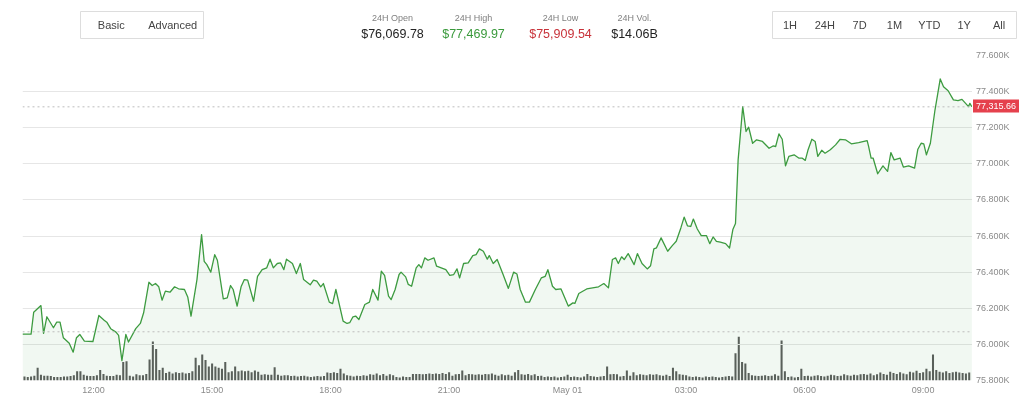 Image resolution: width=1024 pixels, height=402 pixels. Describe the element at coordinates (560, 17) in the screenshot. I see `text: 24H Low` at that location.